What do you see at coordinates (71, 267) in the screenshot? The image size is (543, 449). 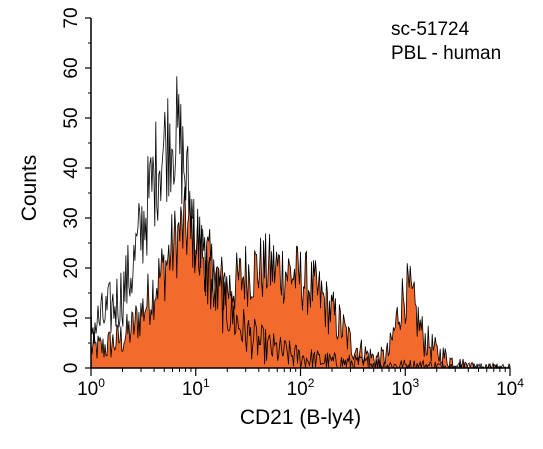 I see `y-tick-label: 20` at bounding box center [71, 267].